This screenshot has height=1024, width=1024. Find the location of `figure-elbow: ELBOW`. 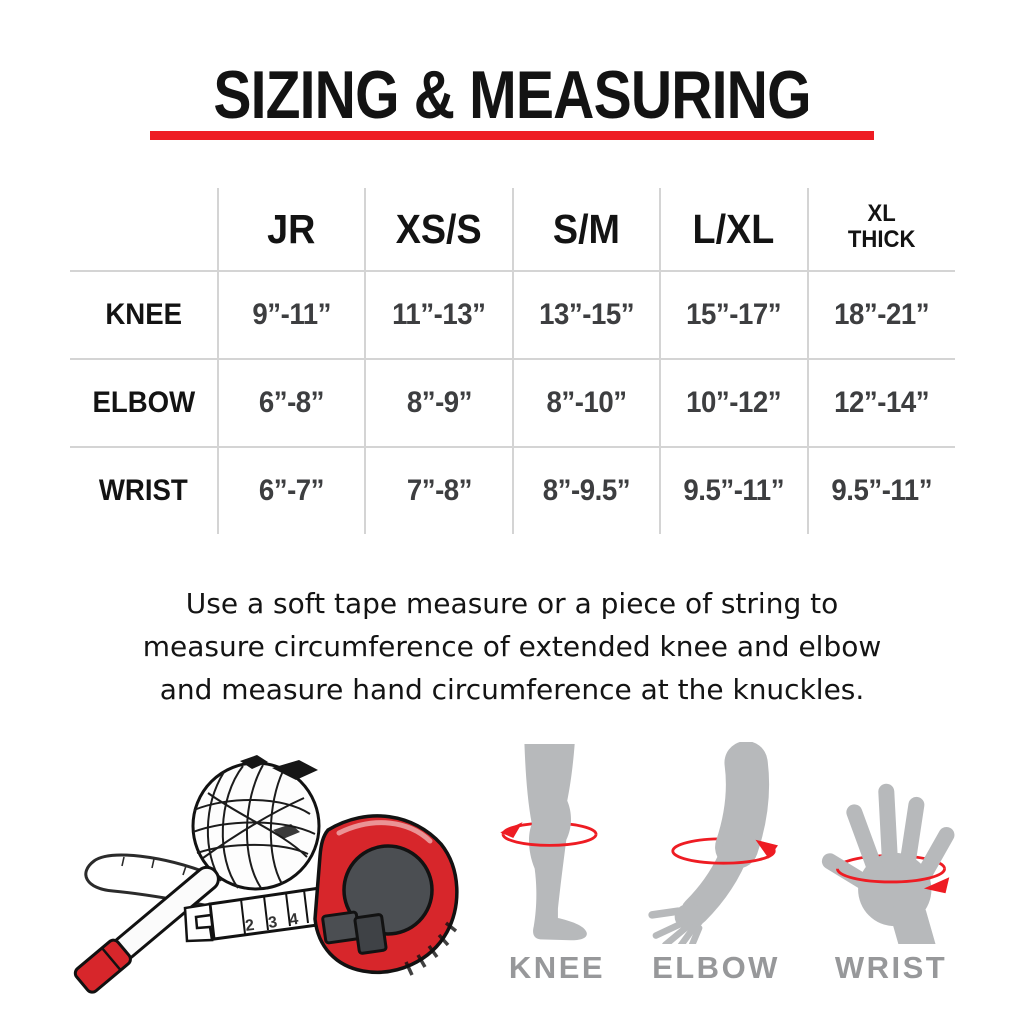

figure-elbow: ELBOW is located at coordinates (716, 864).